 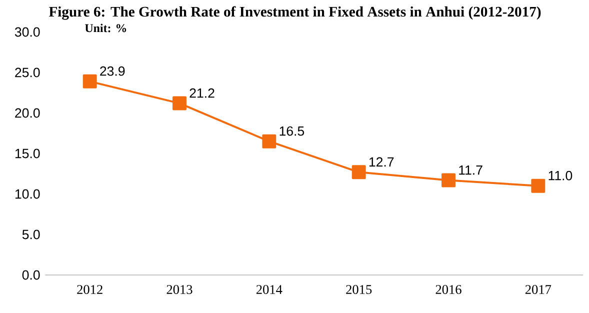 I want to click on data-label: 21.2, so click(x=202, y=93).